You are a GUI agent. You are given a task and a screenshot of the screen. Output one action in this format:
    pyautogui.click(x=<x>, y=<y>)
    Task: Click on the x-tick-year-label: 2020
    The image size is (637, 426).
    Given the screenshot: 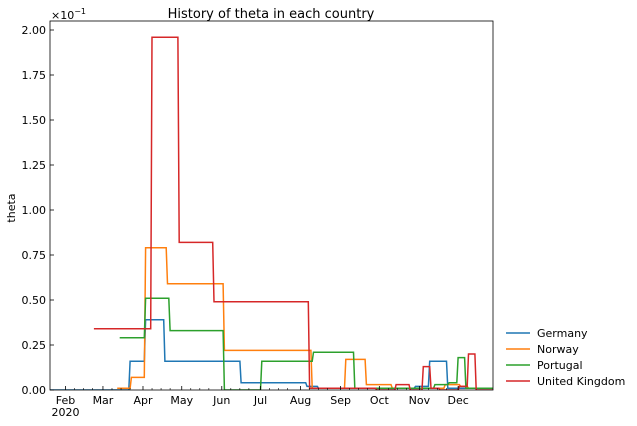 What is the action you would take?
    pyautogui.click(x=65, y=412)
    